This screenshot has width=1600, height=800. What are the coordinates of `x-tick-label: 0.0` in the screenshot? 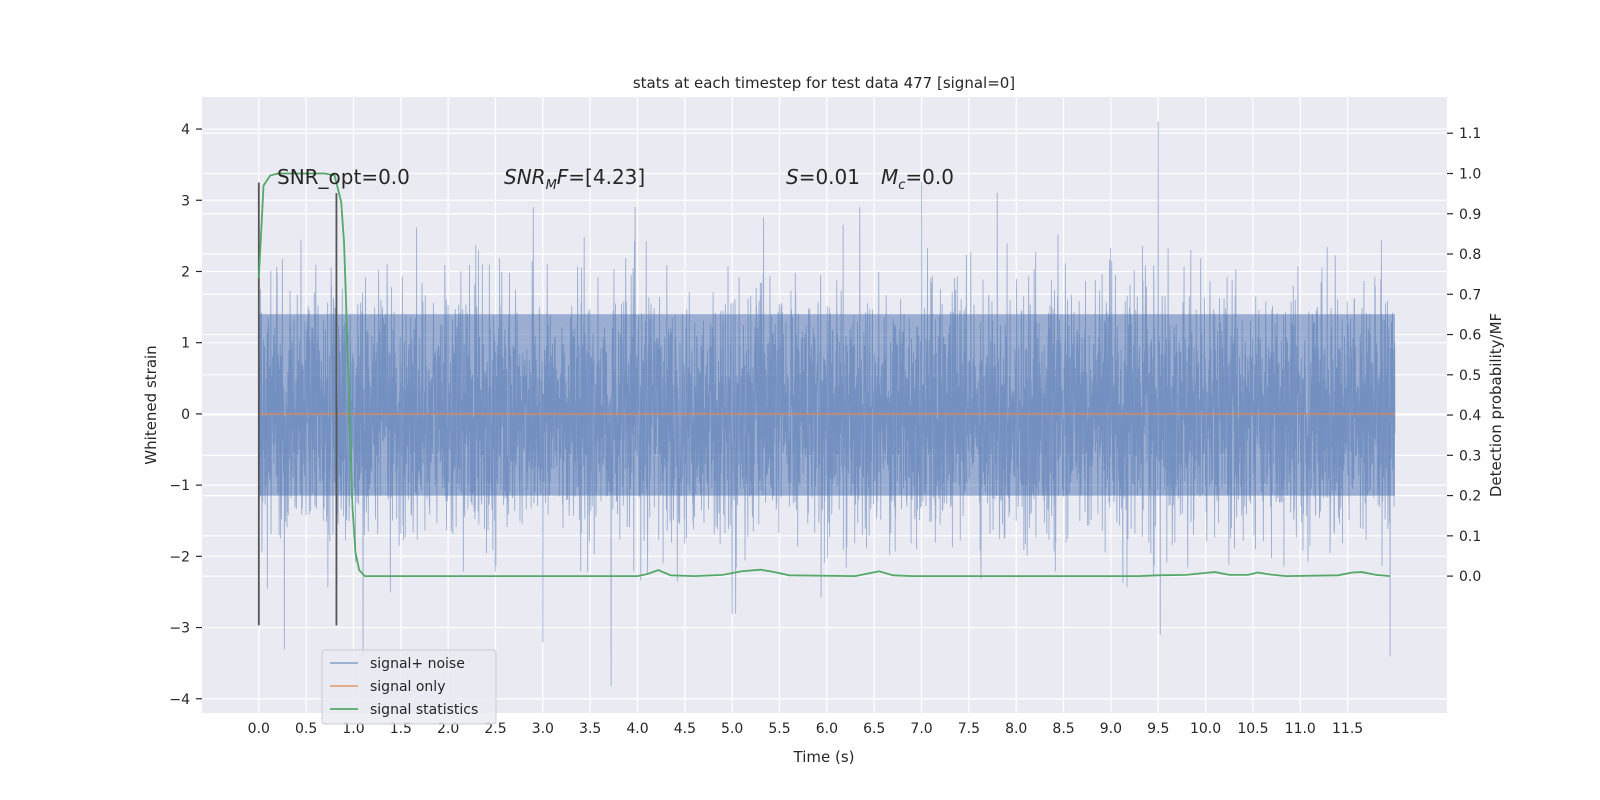 It's located at (259, 729).